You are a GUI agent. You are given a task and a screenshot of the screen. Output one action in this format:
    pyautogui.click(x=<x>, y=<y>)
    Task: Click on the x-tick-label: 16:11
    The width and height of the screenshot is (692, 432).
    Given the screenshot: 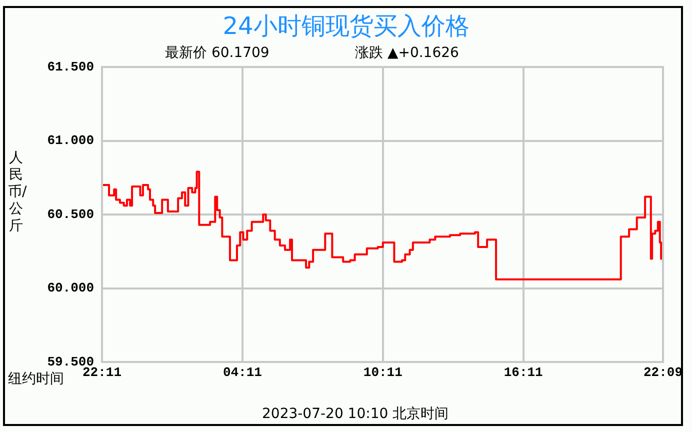 What is the action you would take?
    pyautogui.click(x=524, y=372)
    